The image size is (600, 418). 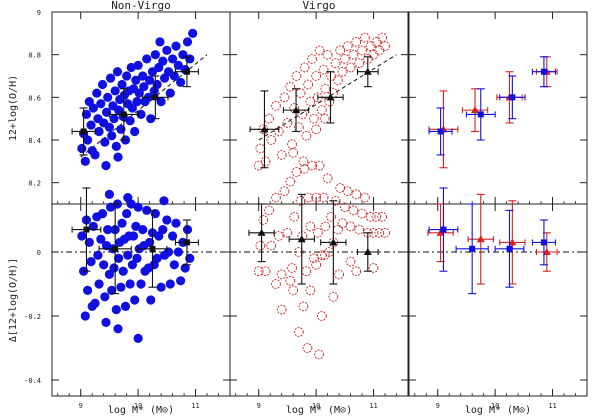 I want to click on virgo-fit-line, so click(x=327, y=97).